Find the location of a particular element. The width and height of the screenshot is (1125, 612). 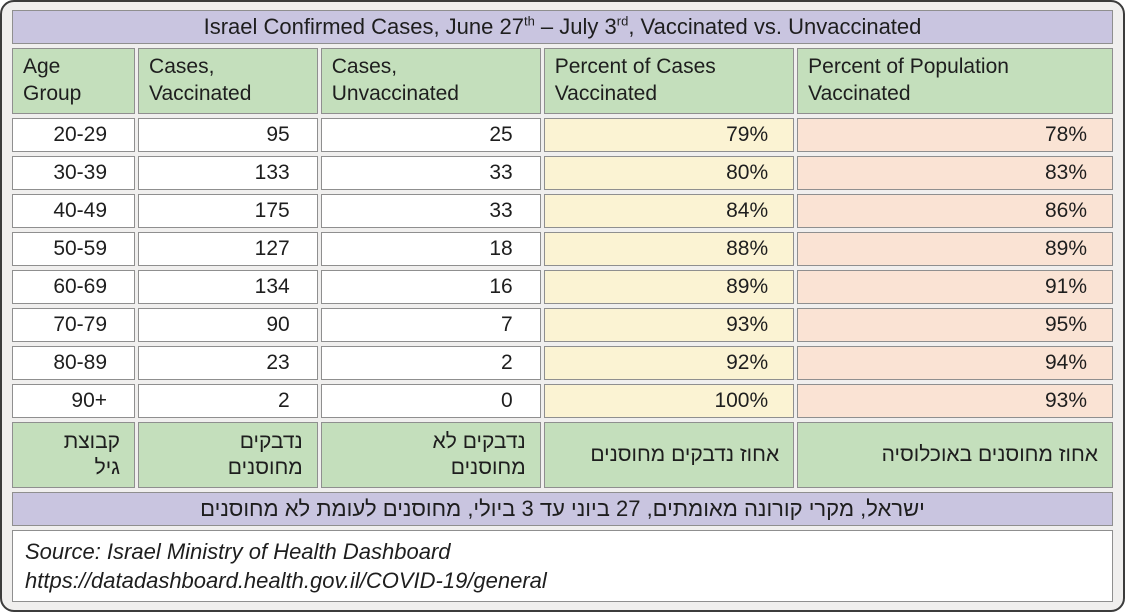

ordinal-suffix: rd is located at coordinates (622, 21).